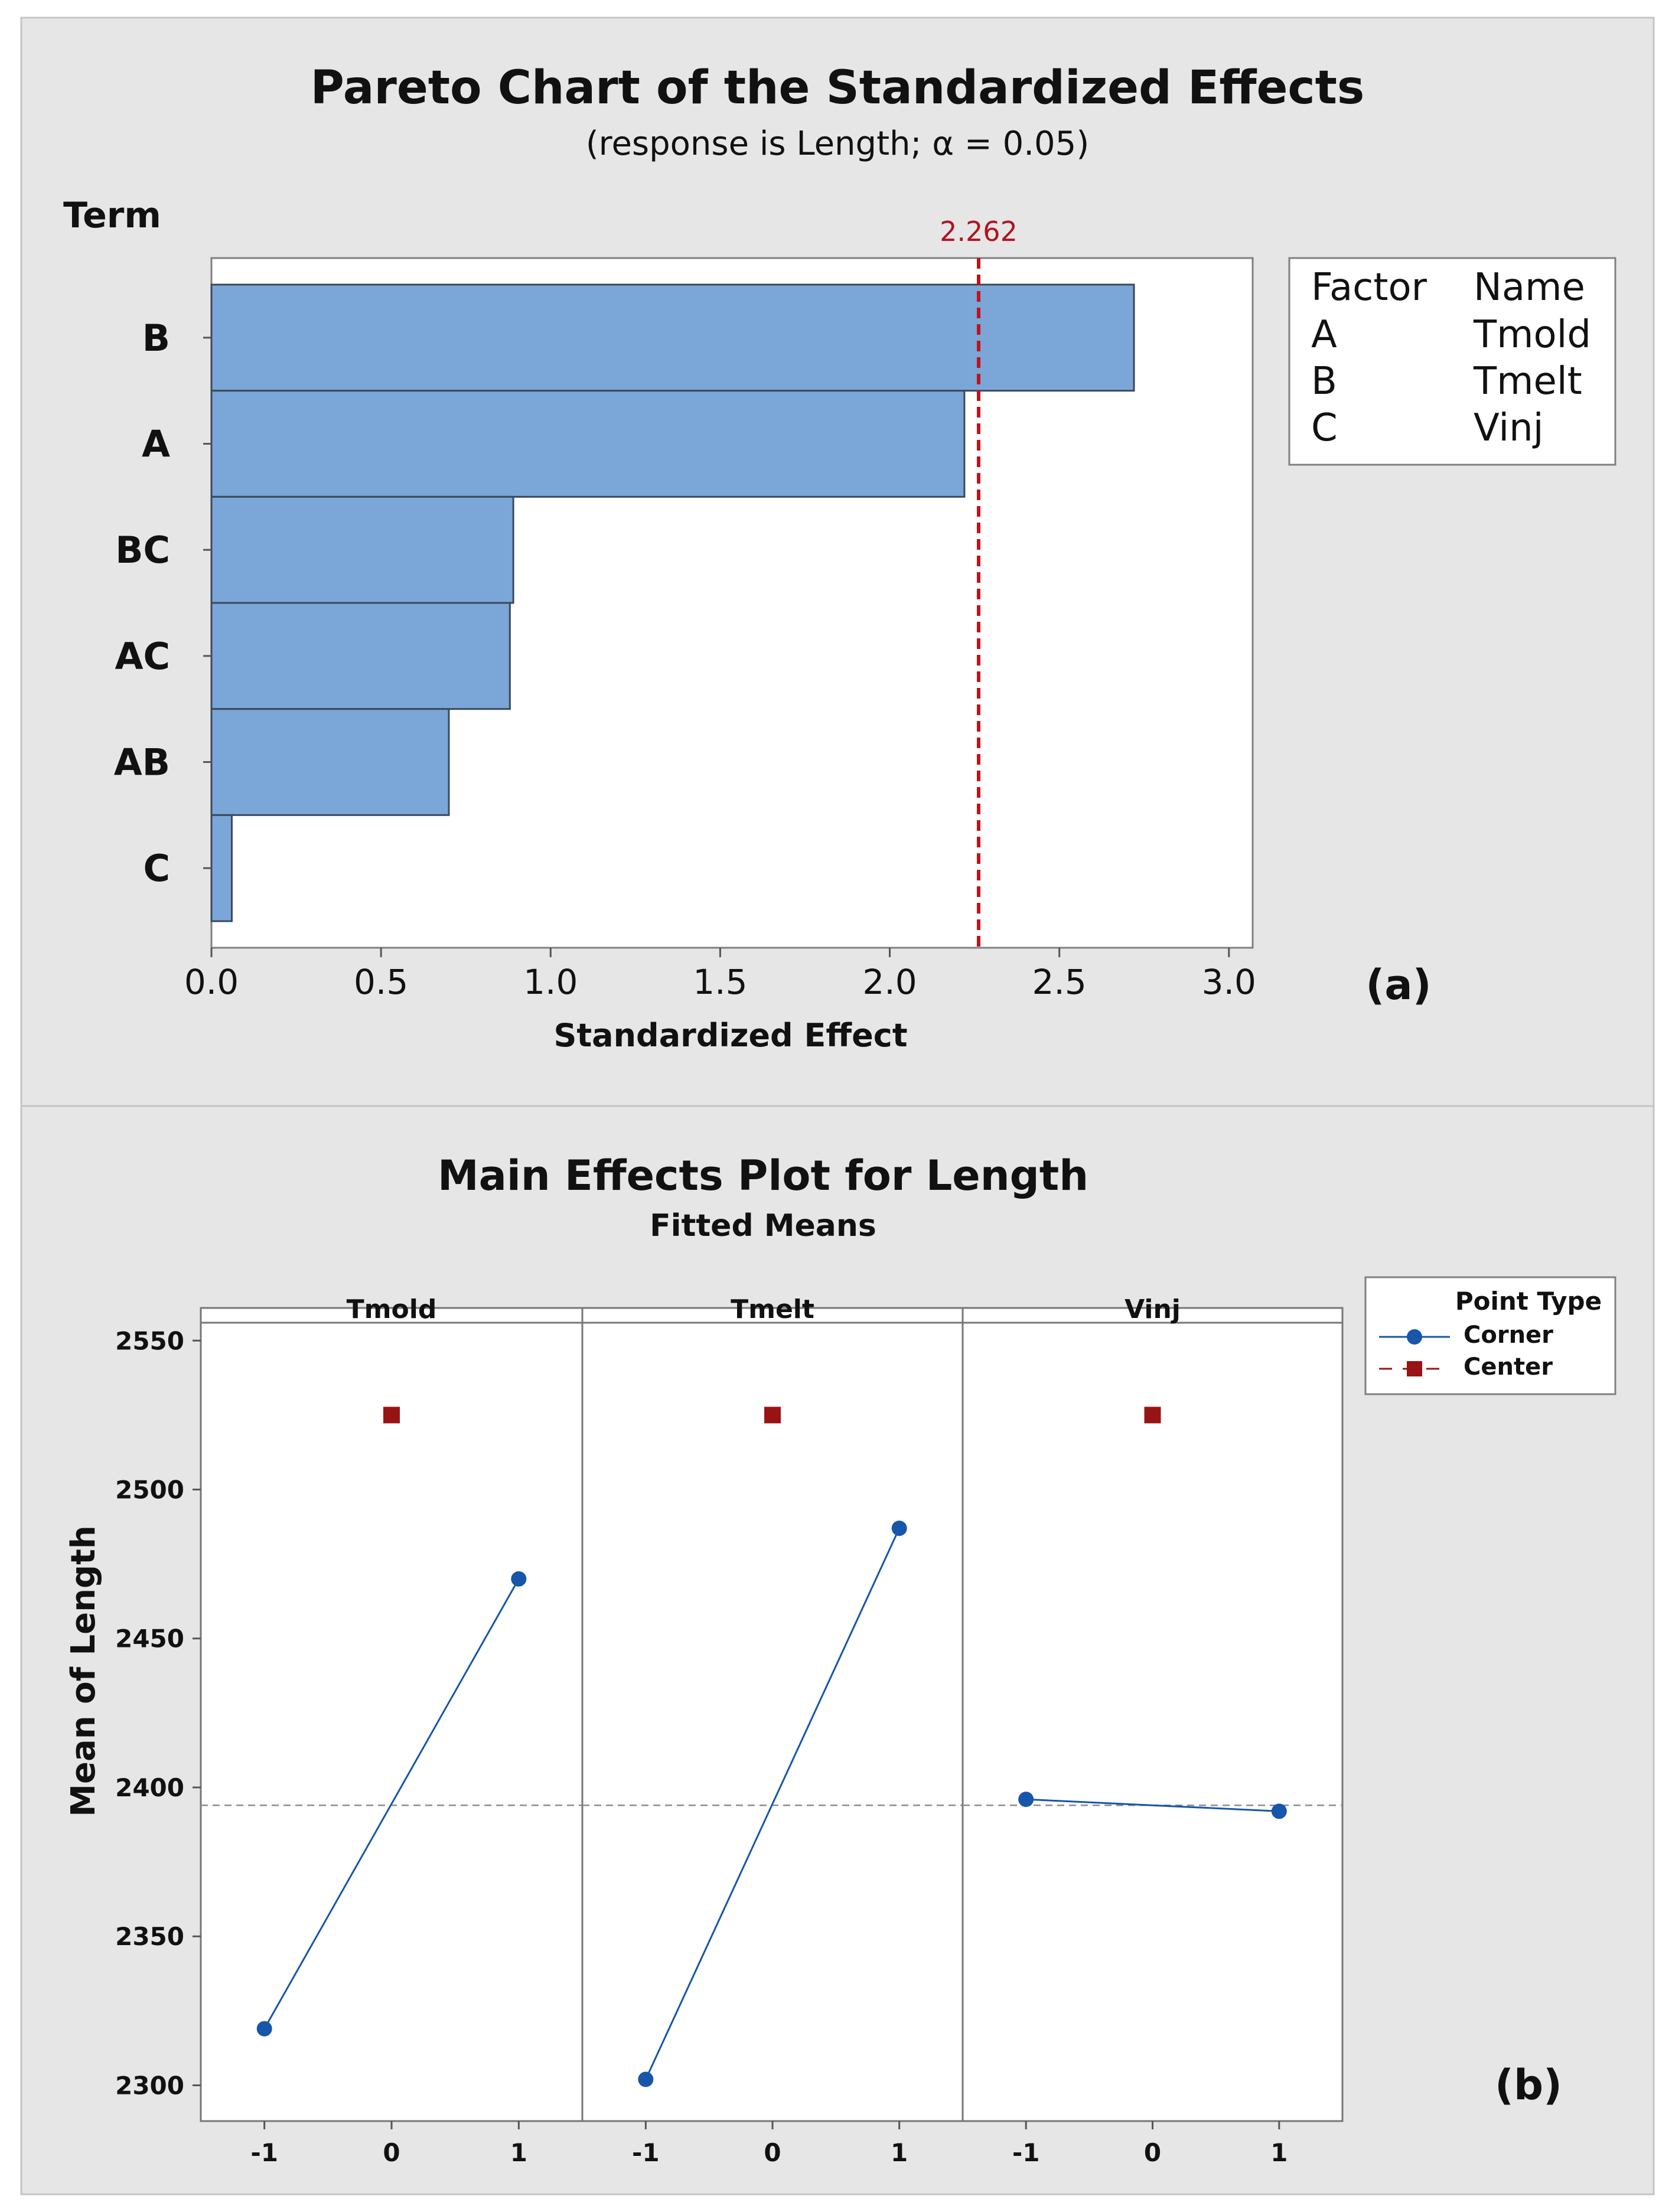 Image resolution: width=1672 pixels, height=2212 pixels. Describe the element at coordinates (730, 1035) in the screenshot. I see `pareto-x-axis-label: Standardized Effect` at that location.